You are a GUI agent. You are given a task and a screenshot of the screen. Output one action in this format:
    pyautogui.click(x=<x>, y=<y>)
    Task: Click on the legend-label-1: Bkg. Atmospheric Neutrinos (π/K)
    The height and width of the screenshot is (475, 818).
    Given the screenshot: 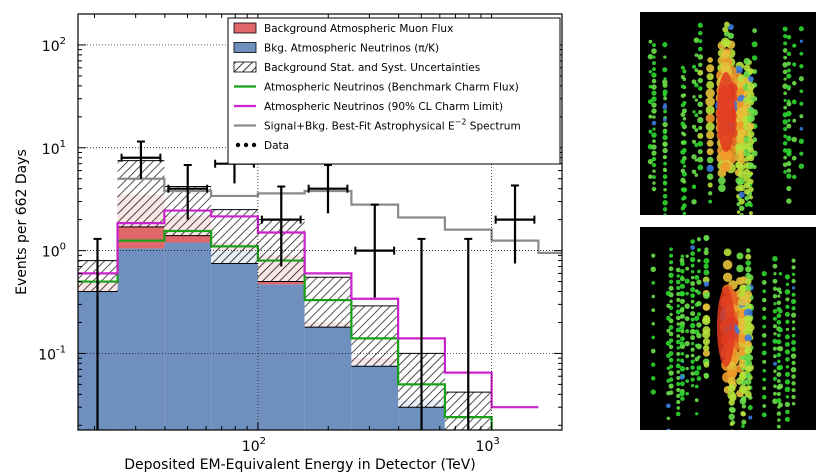 What is the action you would take?
    pyautogui.click(x=351, y=49)
    